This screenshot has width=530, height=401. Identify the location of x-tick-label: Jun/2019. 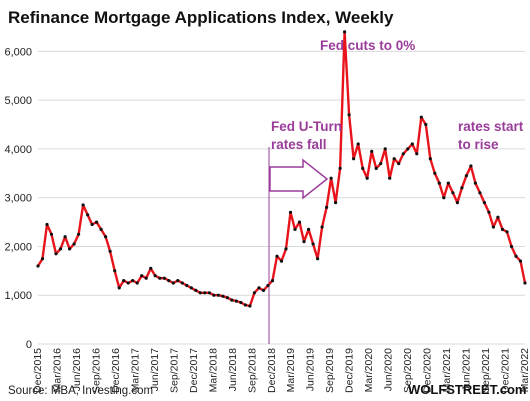
(311, 369).